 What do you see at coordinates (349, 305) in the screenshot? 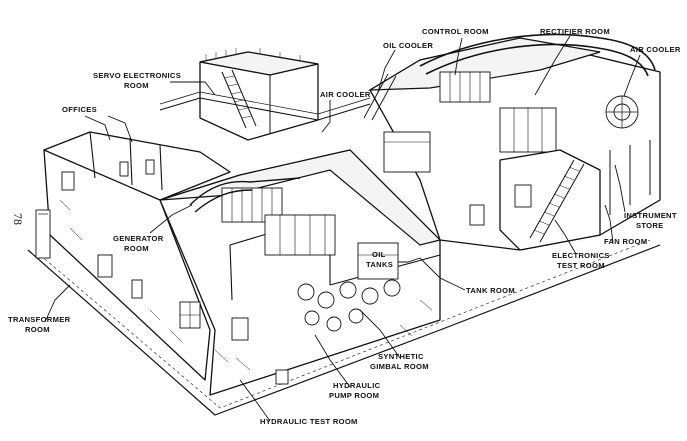
I see `hydraulic-pumps` at bounding box center [349, 305].